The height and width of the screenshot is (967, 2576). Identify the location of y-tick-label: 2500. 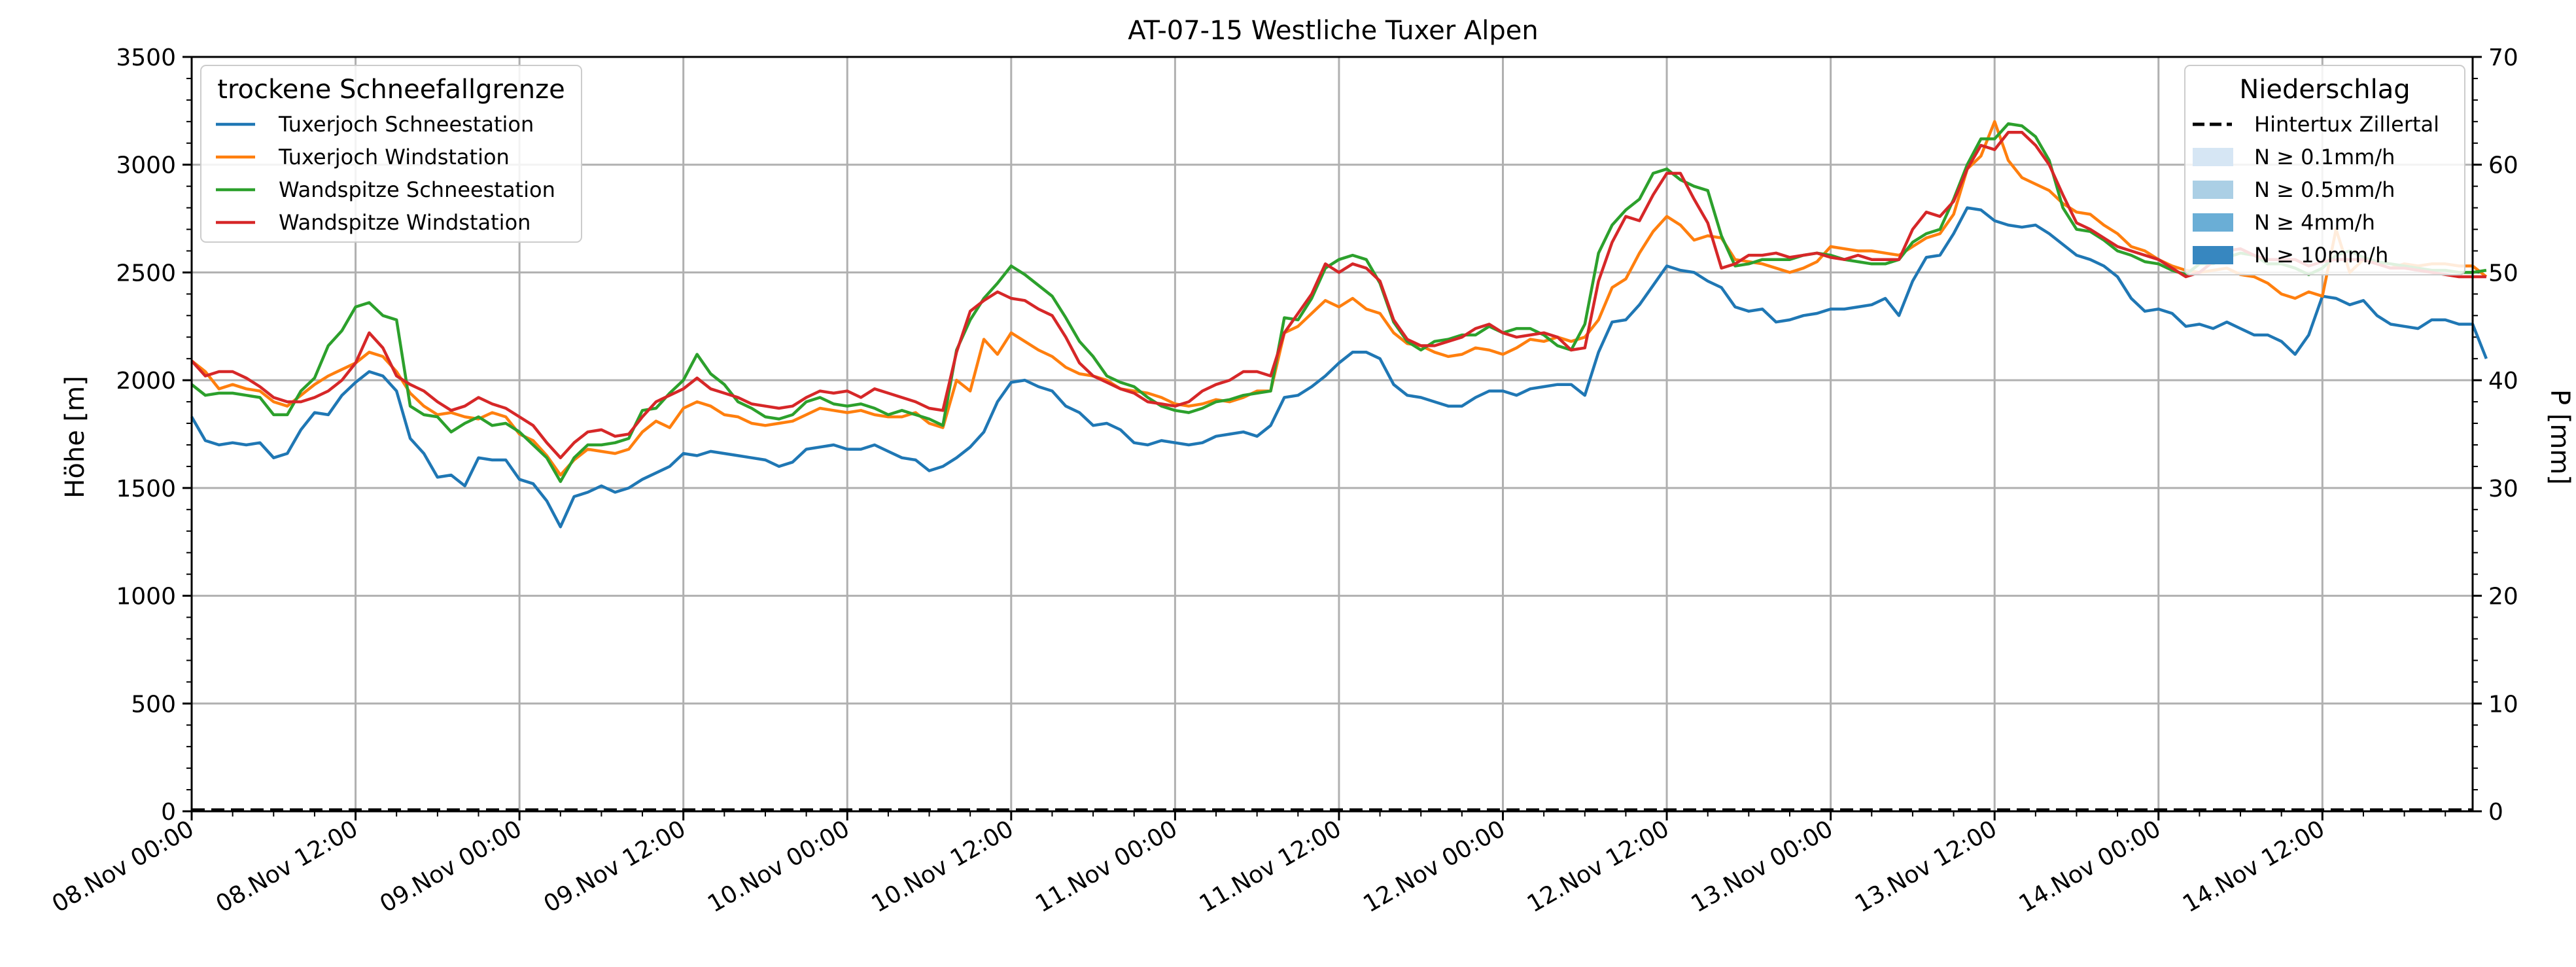
(146, 273).